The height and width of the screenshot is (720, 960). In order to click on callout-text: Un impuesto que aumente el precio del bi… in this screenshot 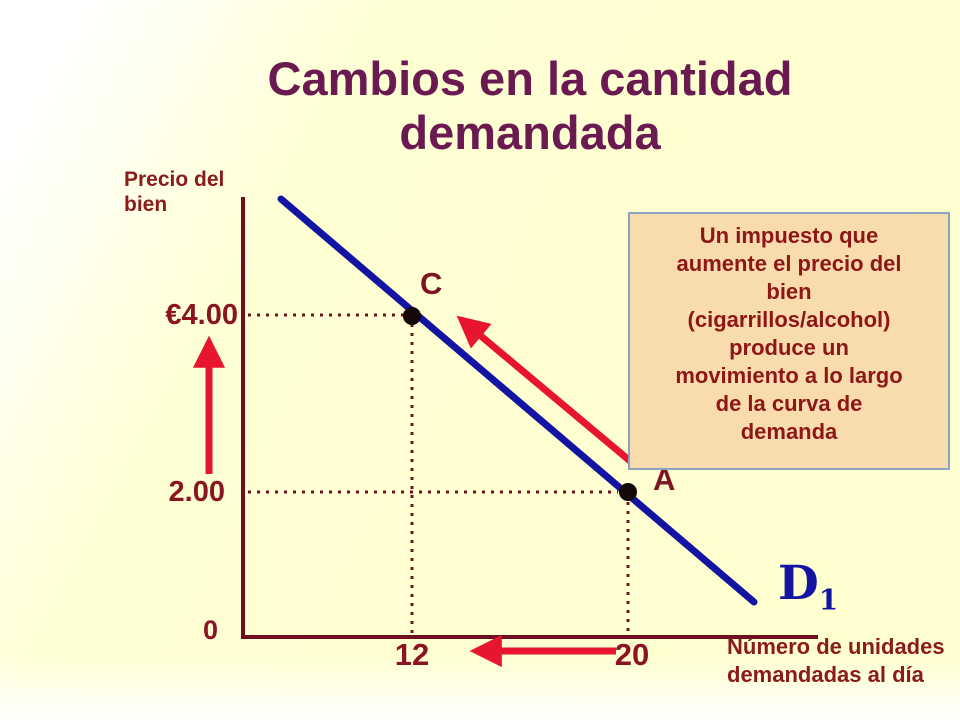, I will do `click(789, 333)`.